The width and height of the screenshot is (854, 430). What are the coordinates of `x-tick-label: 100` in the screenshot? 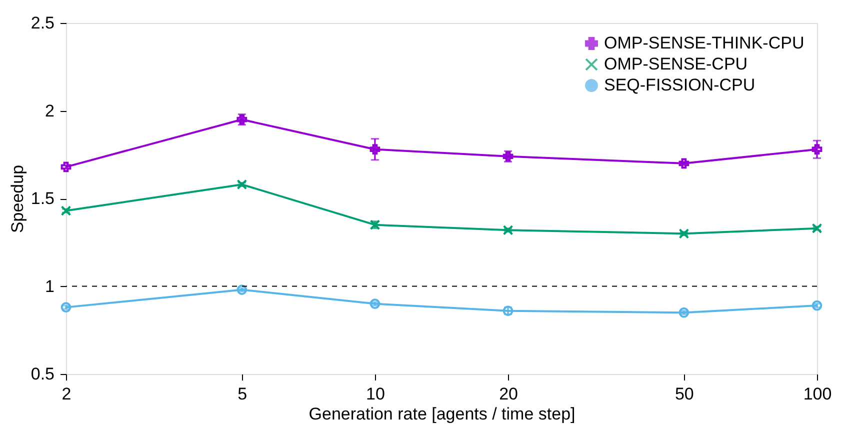 It's located at (817, 394).